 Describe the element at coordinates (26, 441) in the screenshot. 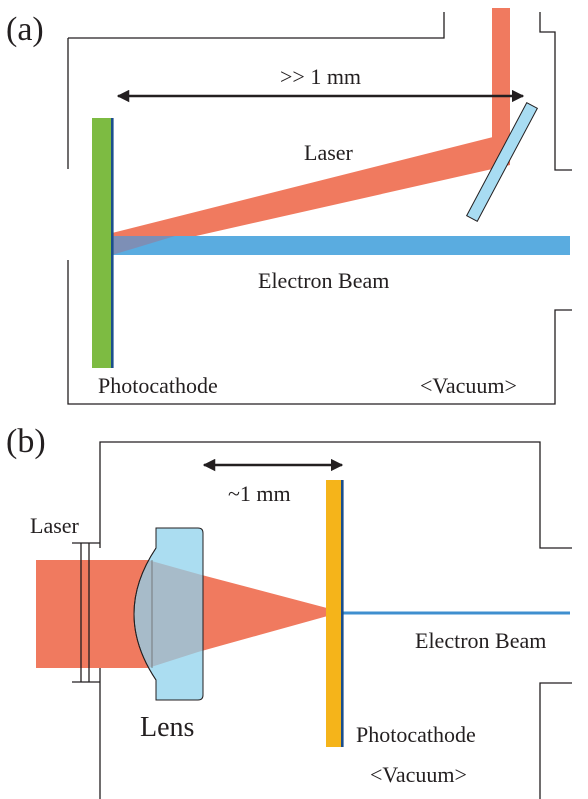

I see `panel-b-tag: (b)` at that location.